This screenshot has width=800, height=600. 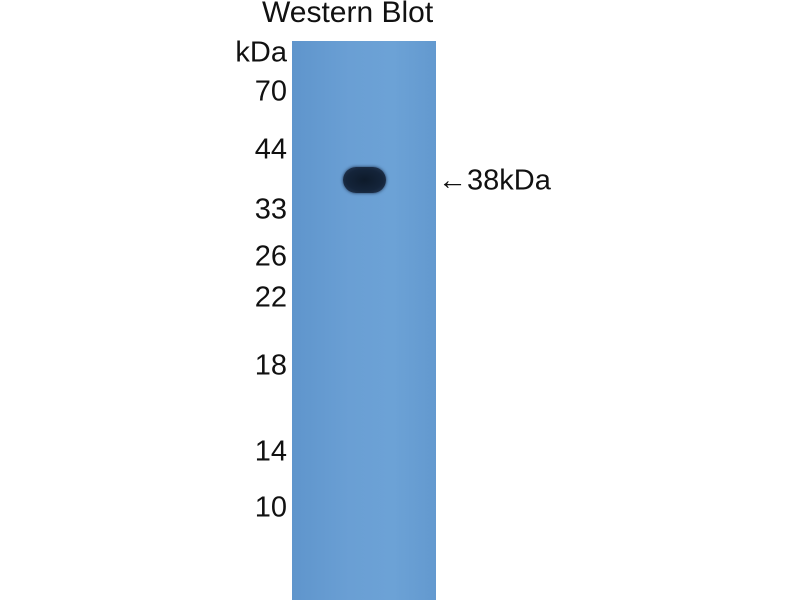 What do you see at coordinates (452, 180) in the screenshot?
I see `left-arrow-icon: ←` at bounding box center [452, 180].